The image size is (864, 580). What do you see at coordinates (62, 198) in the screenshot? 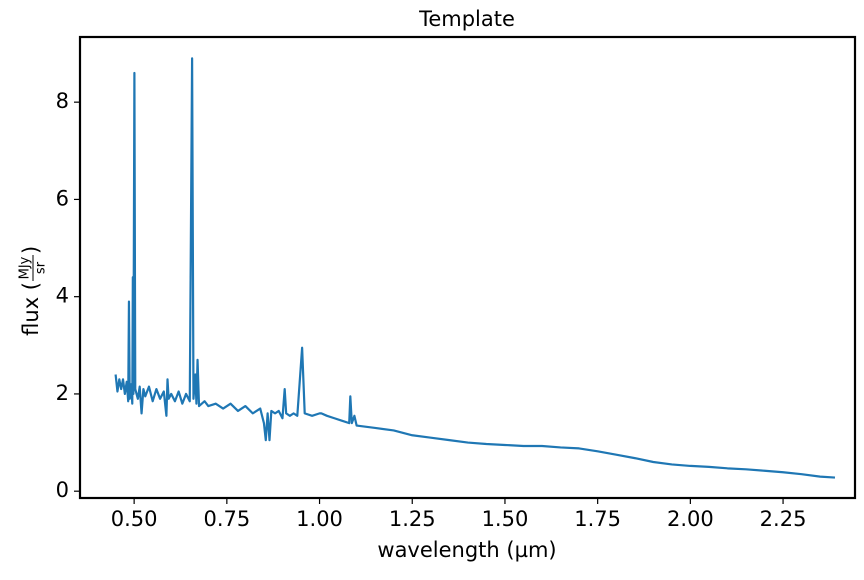
I see `y-tick-label: 6` at bounding box center [62, 198].